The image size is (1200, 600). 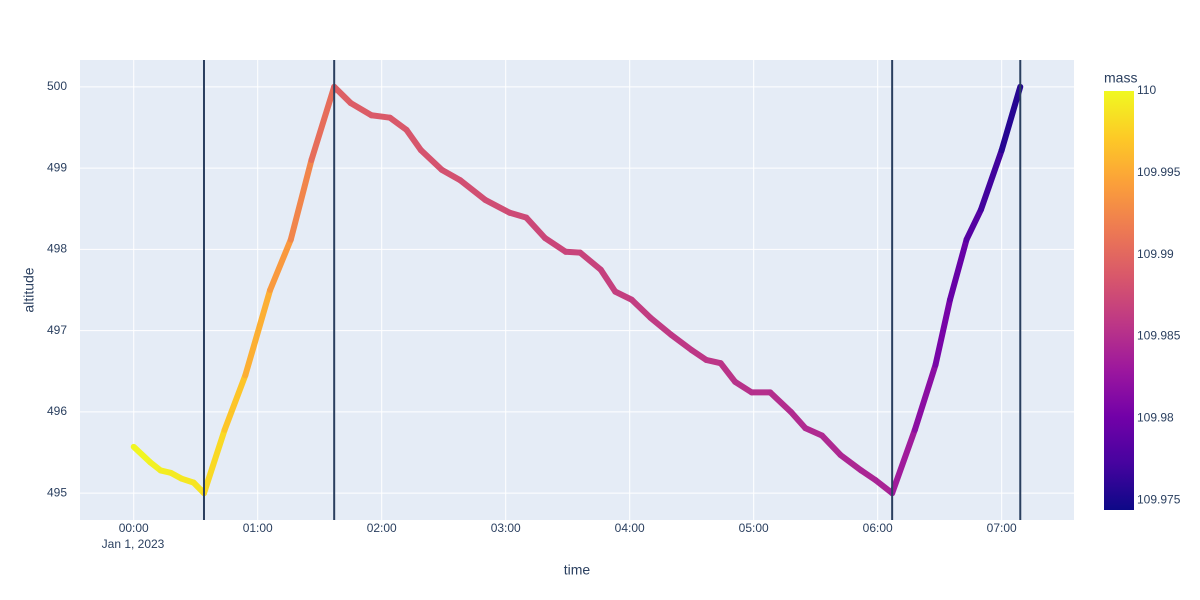 I want to click on x-tick-label: 03:00, so click(x=506, y=528).